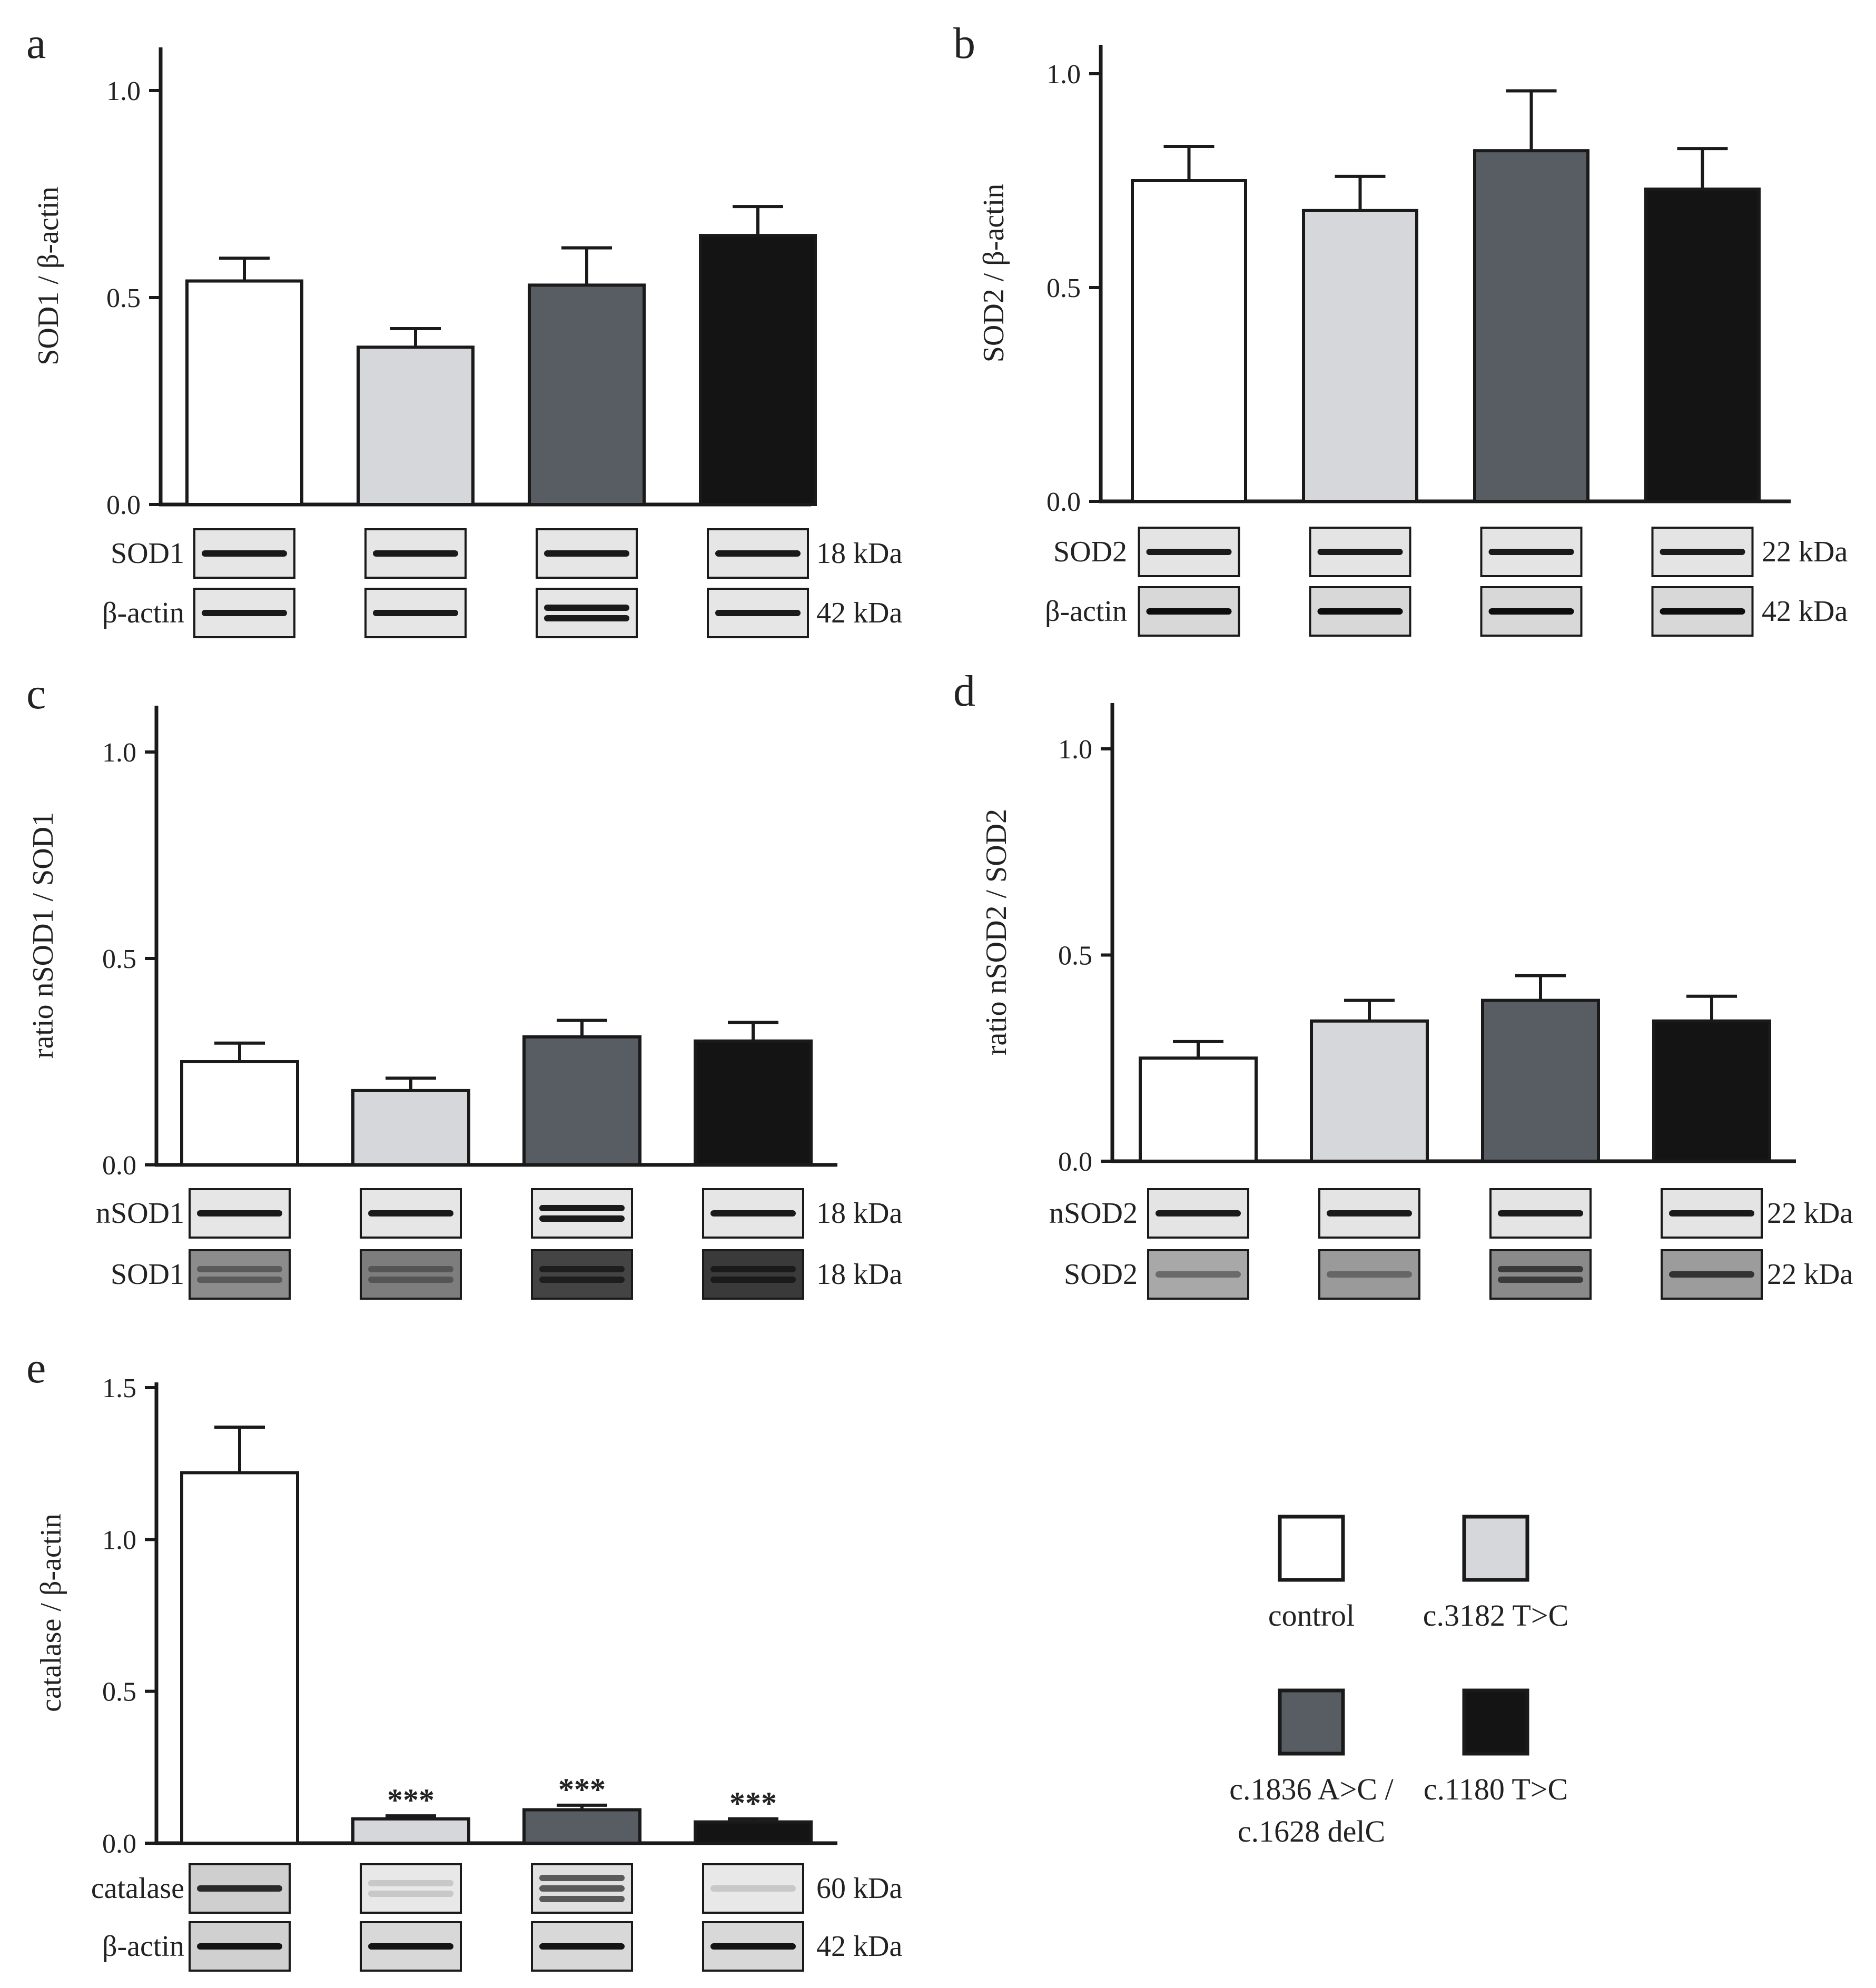 The image size is (1876, 1988). What do you see at coordinates (48, 276) in the screenshot?
I see `y-axis-label: SOD1 / β-actin` at bounding box center [48, 276].